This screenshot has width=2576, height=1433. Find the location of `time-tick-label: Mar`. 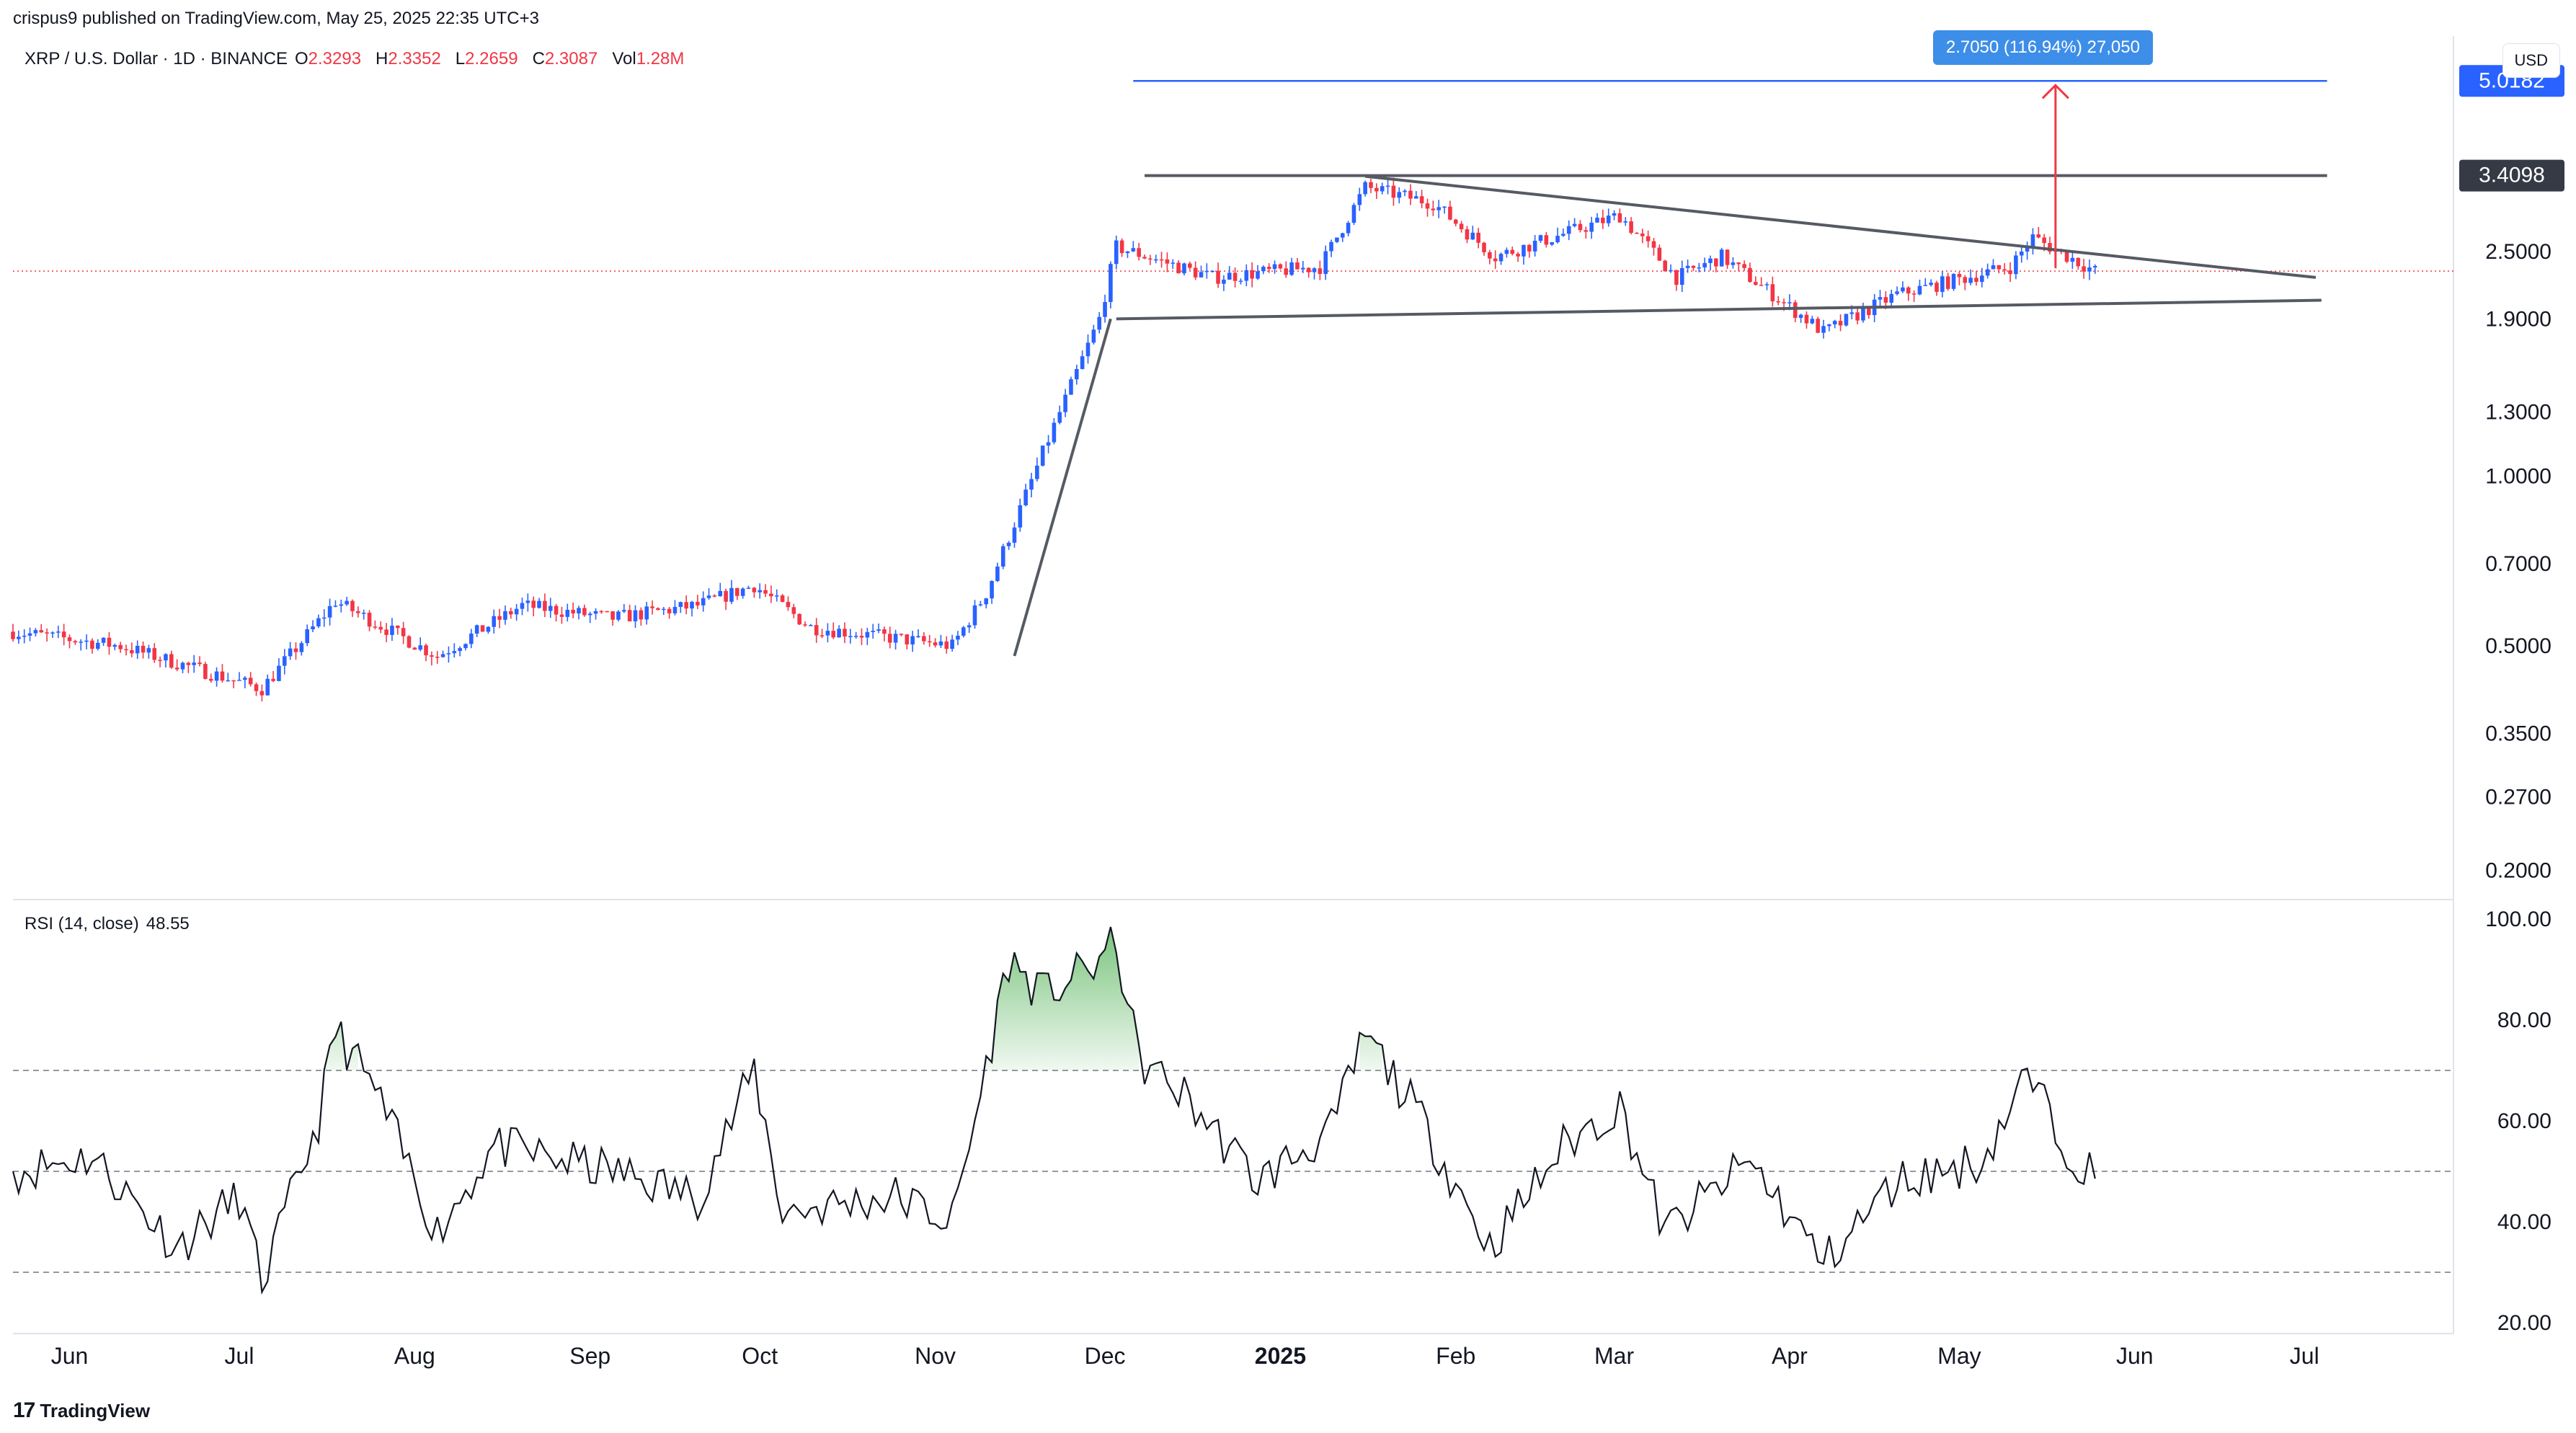

time-tick-label: Mar is located at coordinates (1614, 1356).